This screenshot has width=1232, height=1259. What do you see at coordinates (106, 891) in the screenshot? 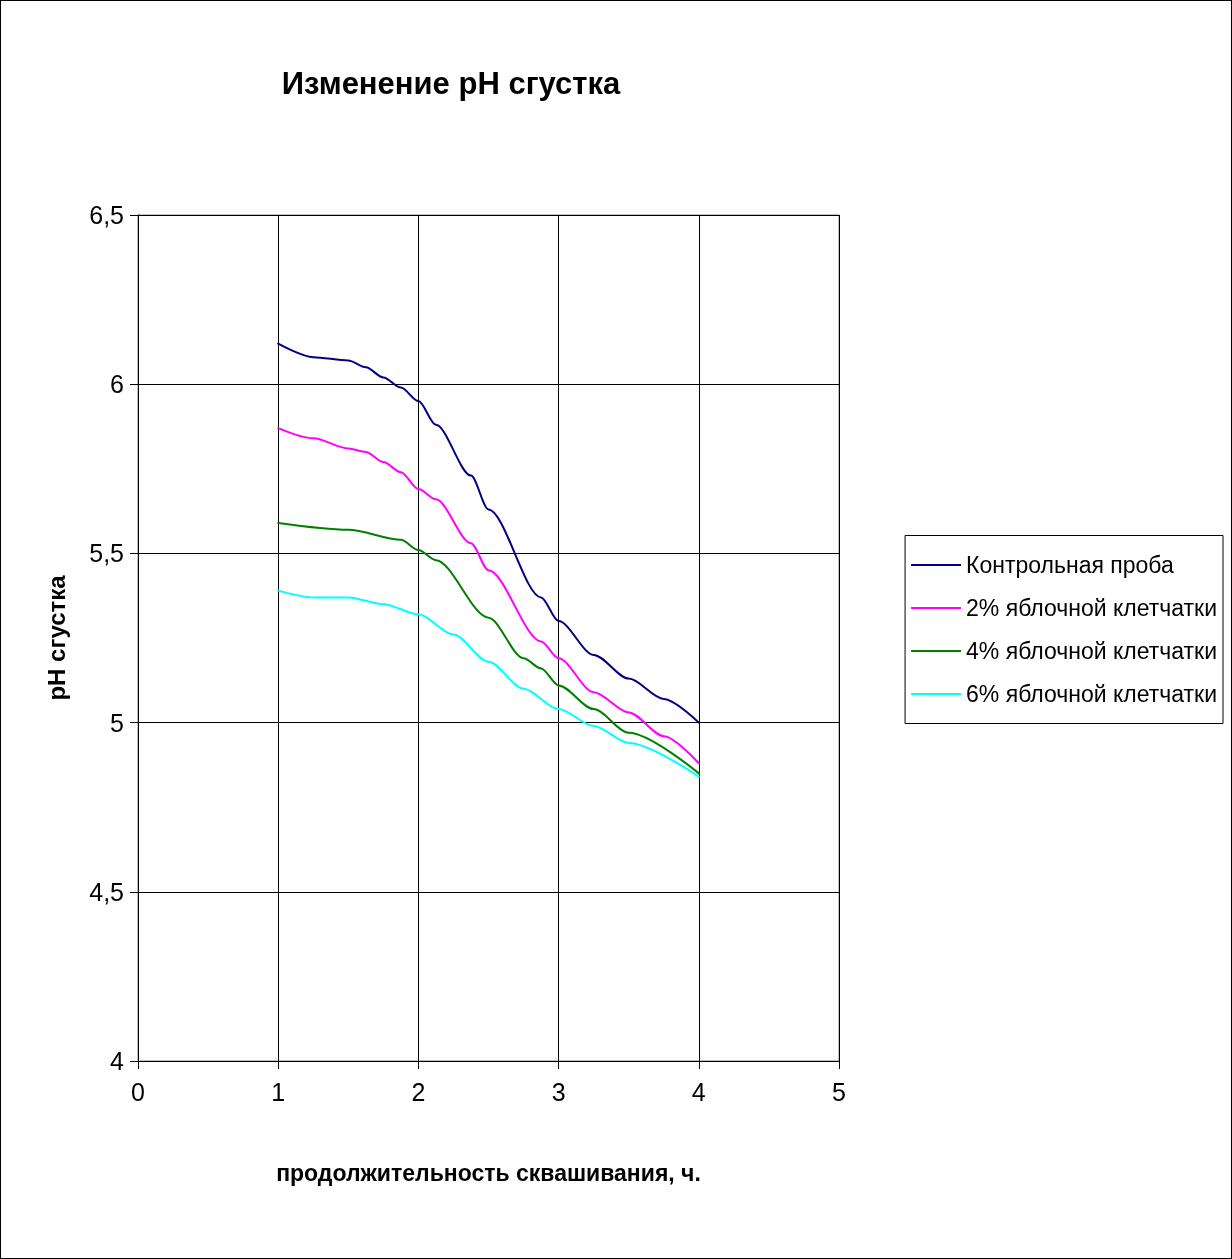
I see `y-tick-label: 4,5` at bounding box center [106, 891].